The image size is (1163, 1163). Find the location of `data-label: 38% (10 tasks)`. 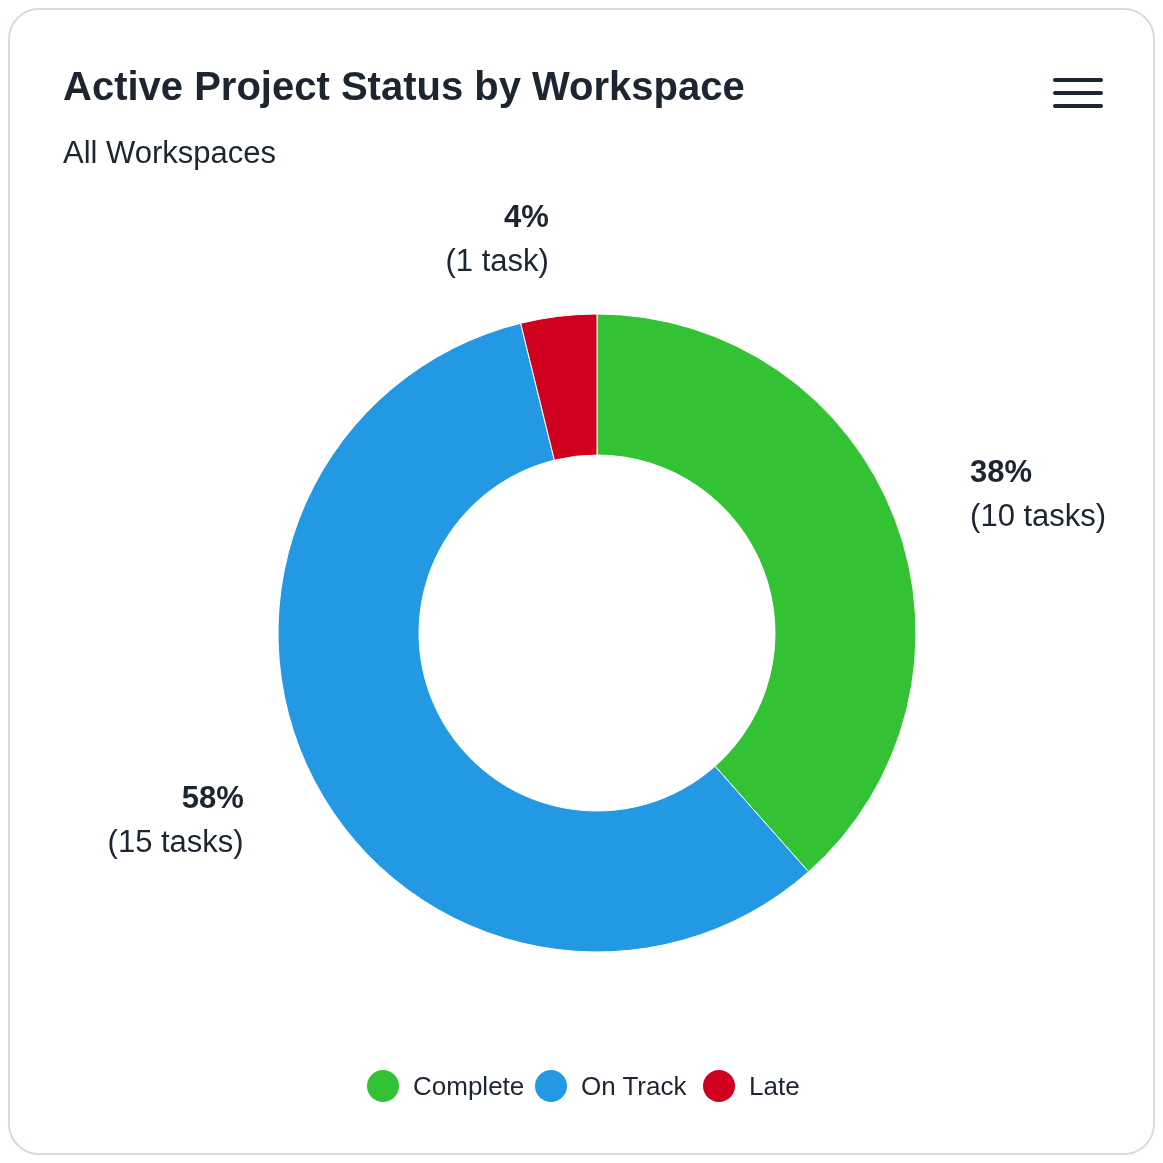

data-label: 38% (10 tasks) is located at coordinates (1038, 493).